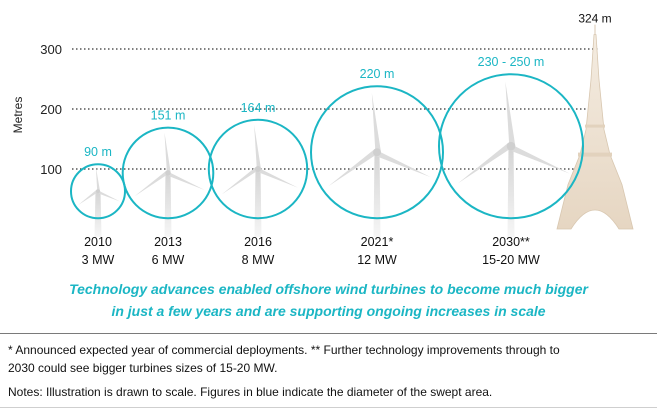 The image size is (657, 414). I want to click on eiffel-tower-icon, so click(595, 127).